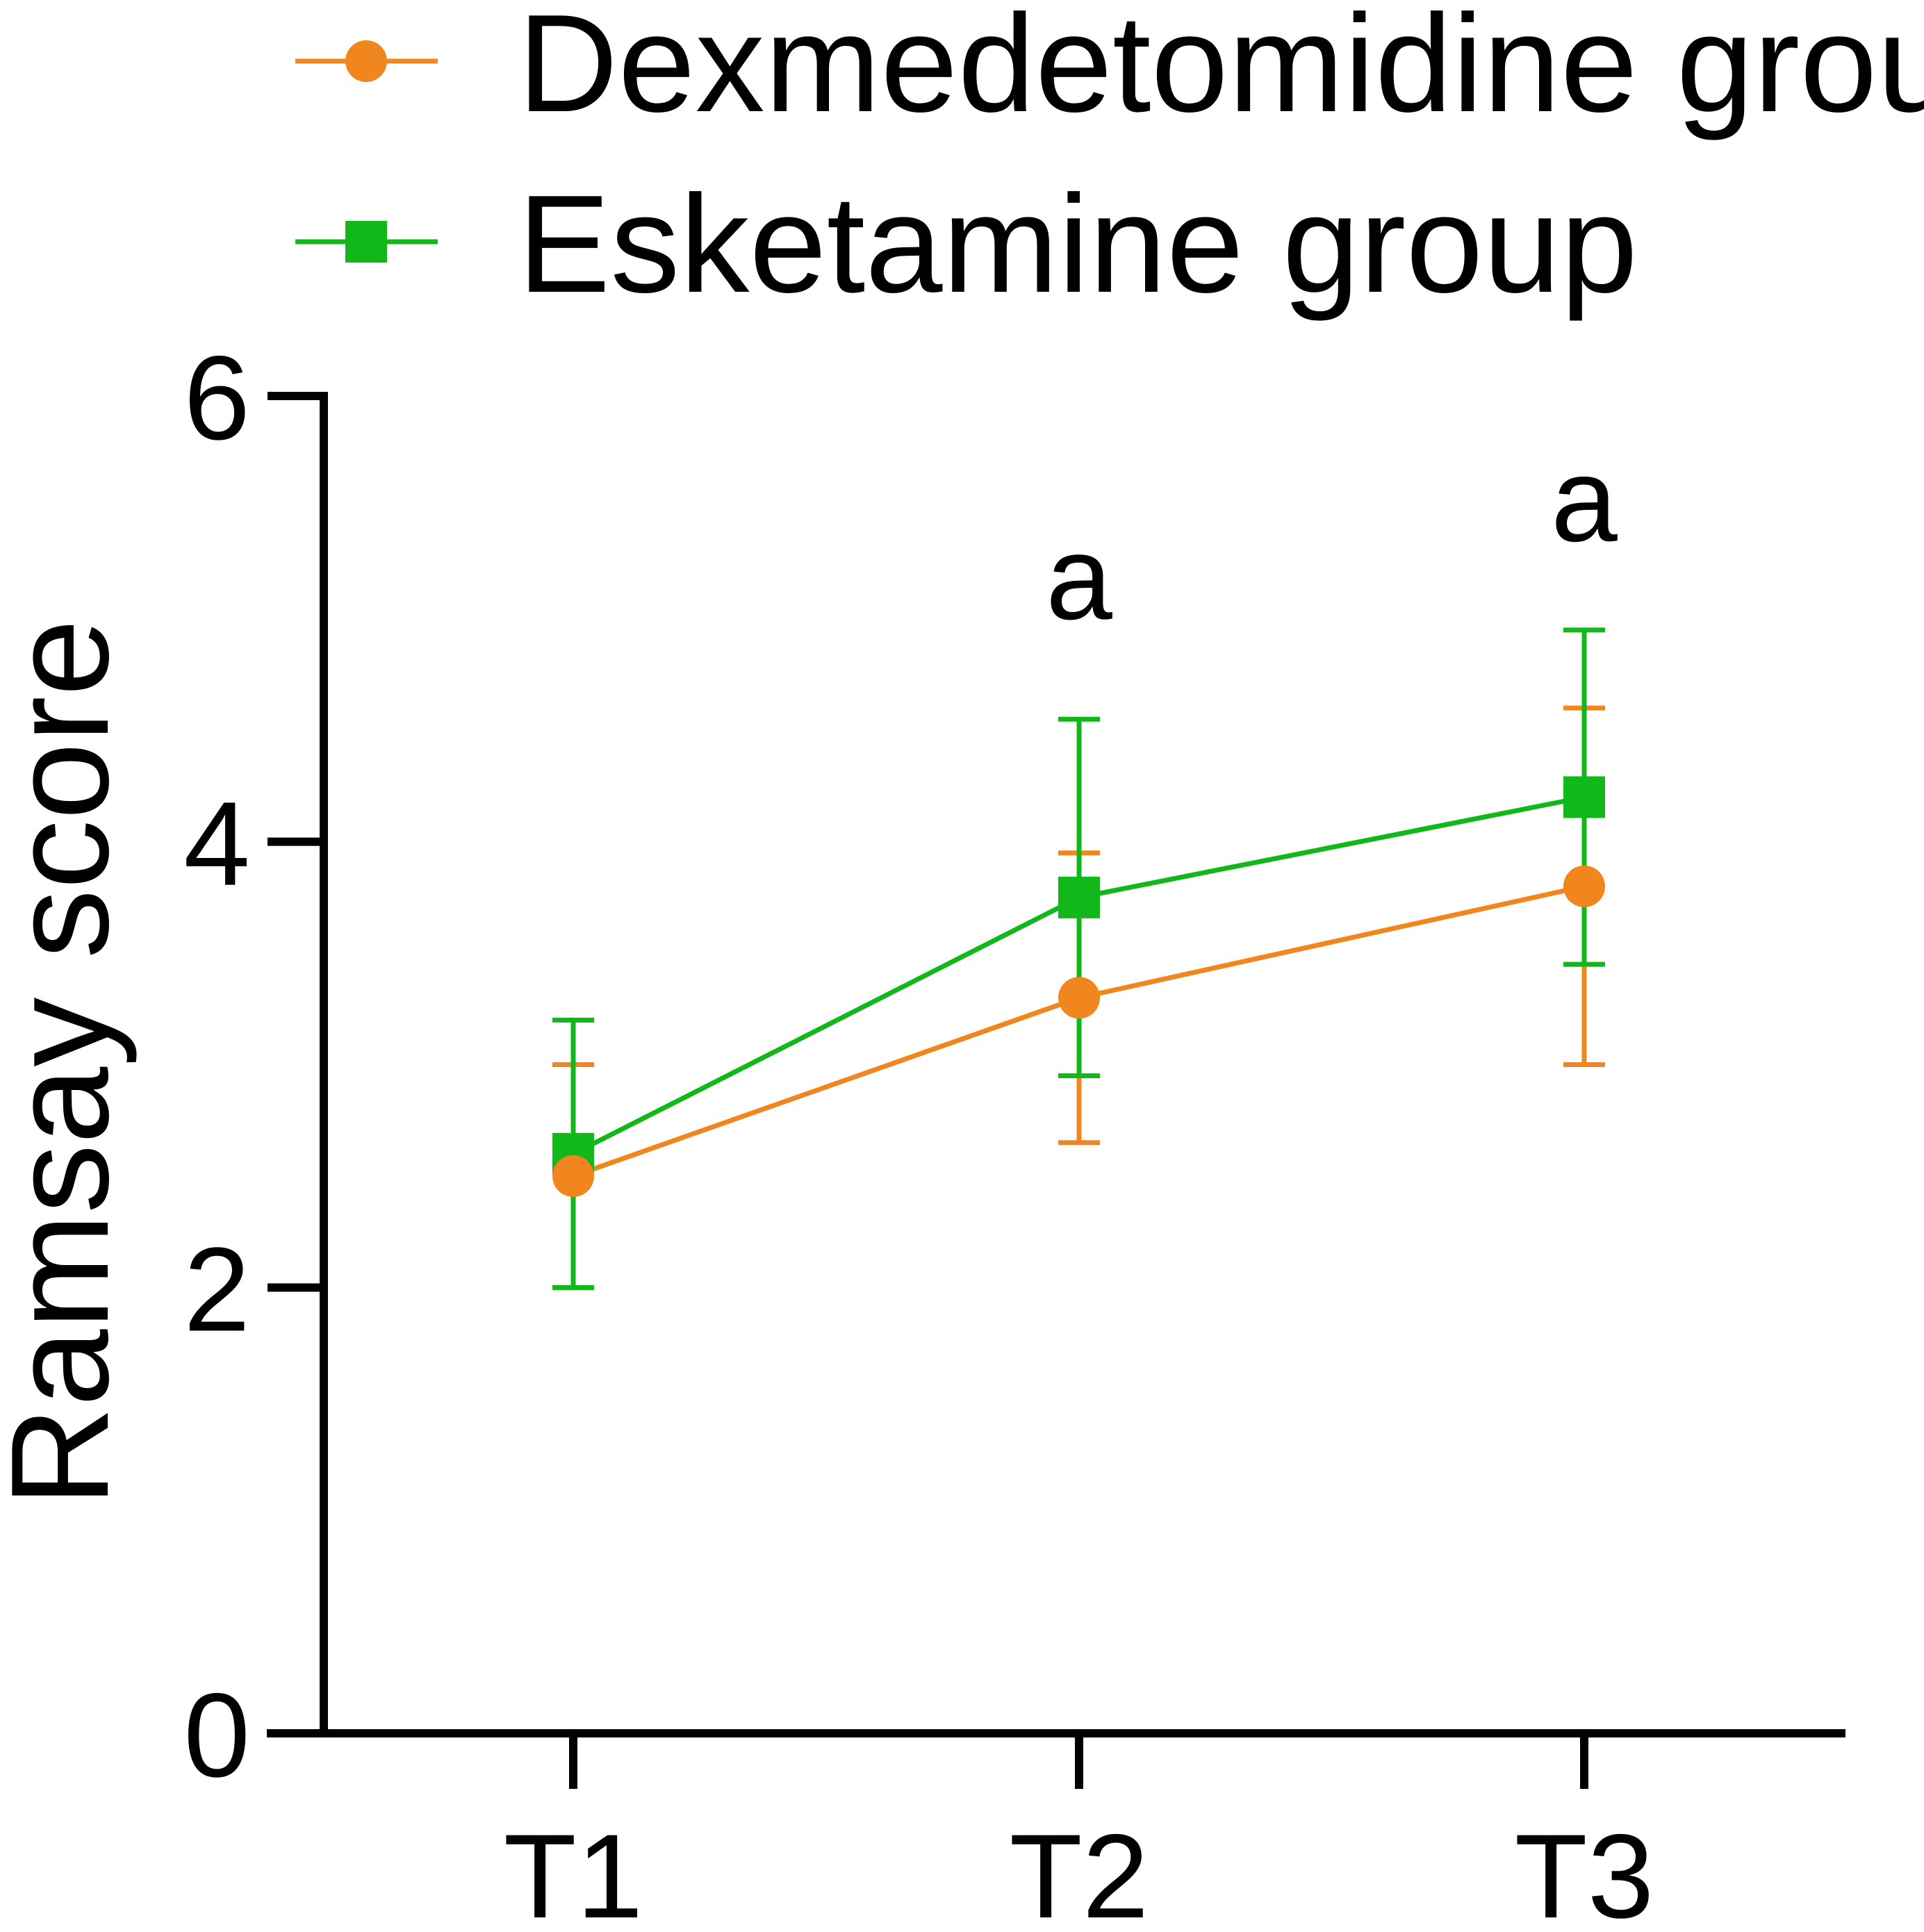  What do you see at coordinates (366, 242) in the screenshot?
I see `legend-marker-esketamine` at bounding box center [366, 242].